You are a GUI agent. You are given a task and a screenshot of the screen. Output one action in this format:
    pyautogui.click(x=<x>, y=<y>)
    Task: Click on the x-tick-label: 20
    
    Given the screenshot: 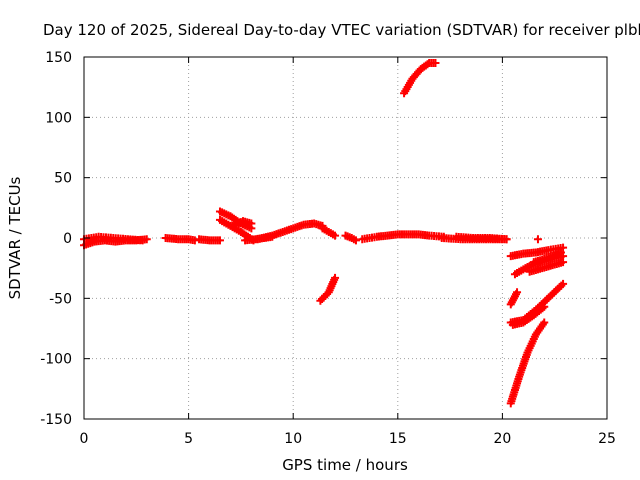 What is the action you would take?
    pyautogui.click(x=502, y=439)
    